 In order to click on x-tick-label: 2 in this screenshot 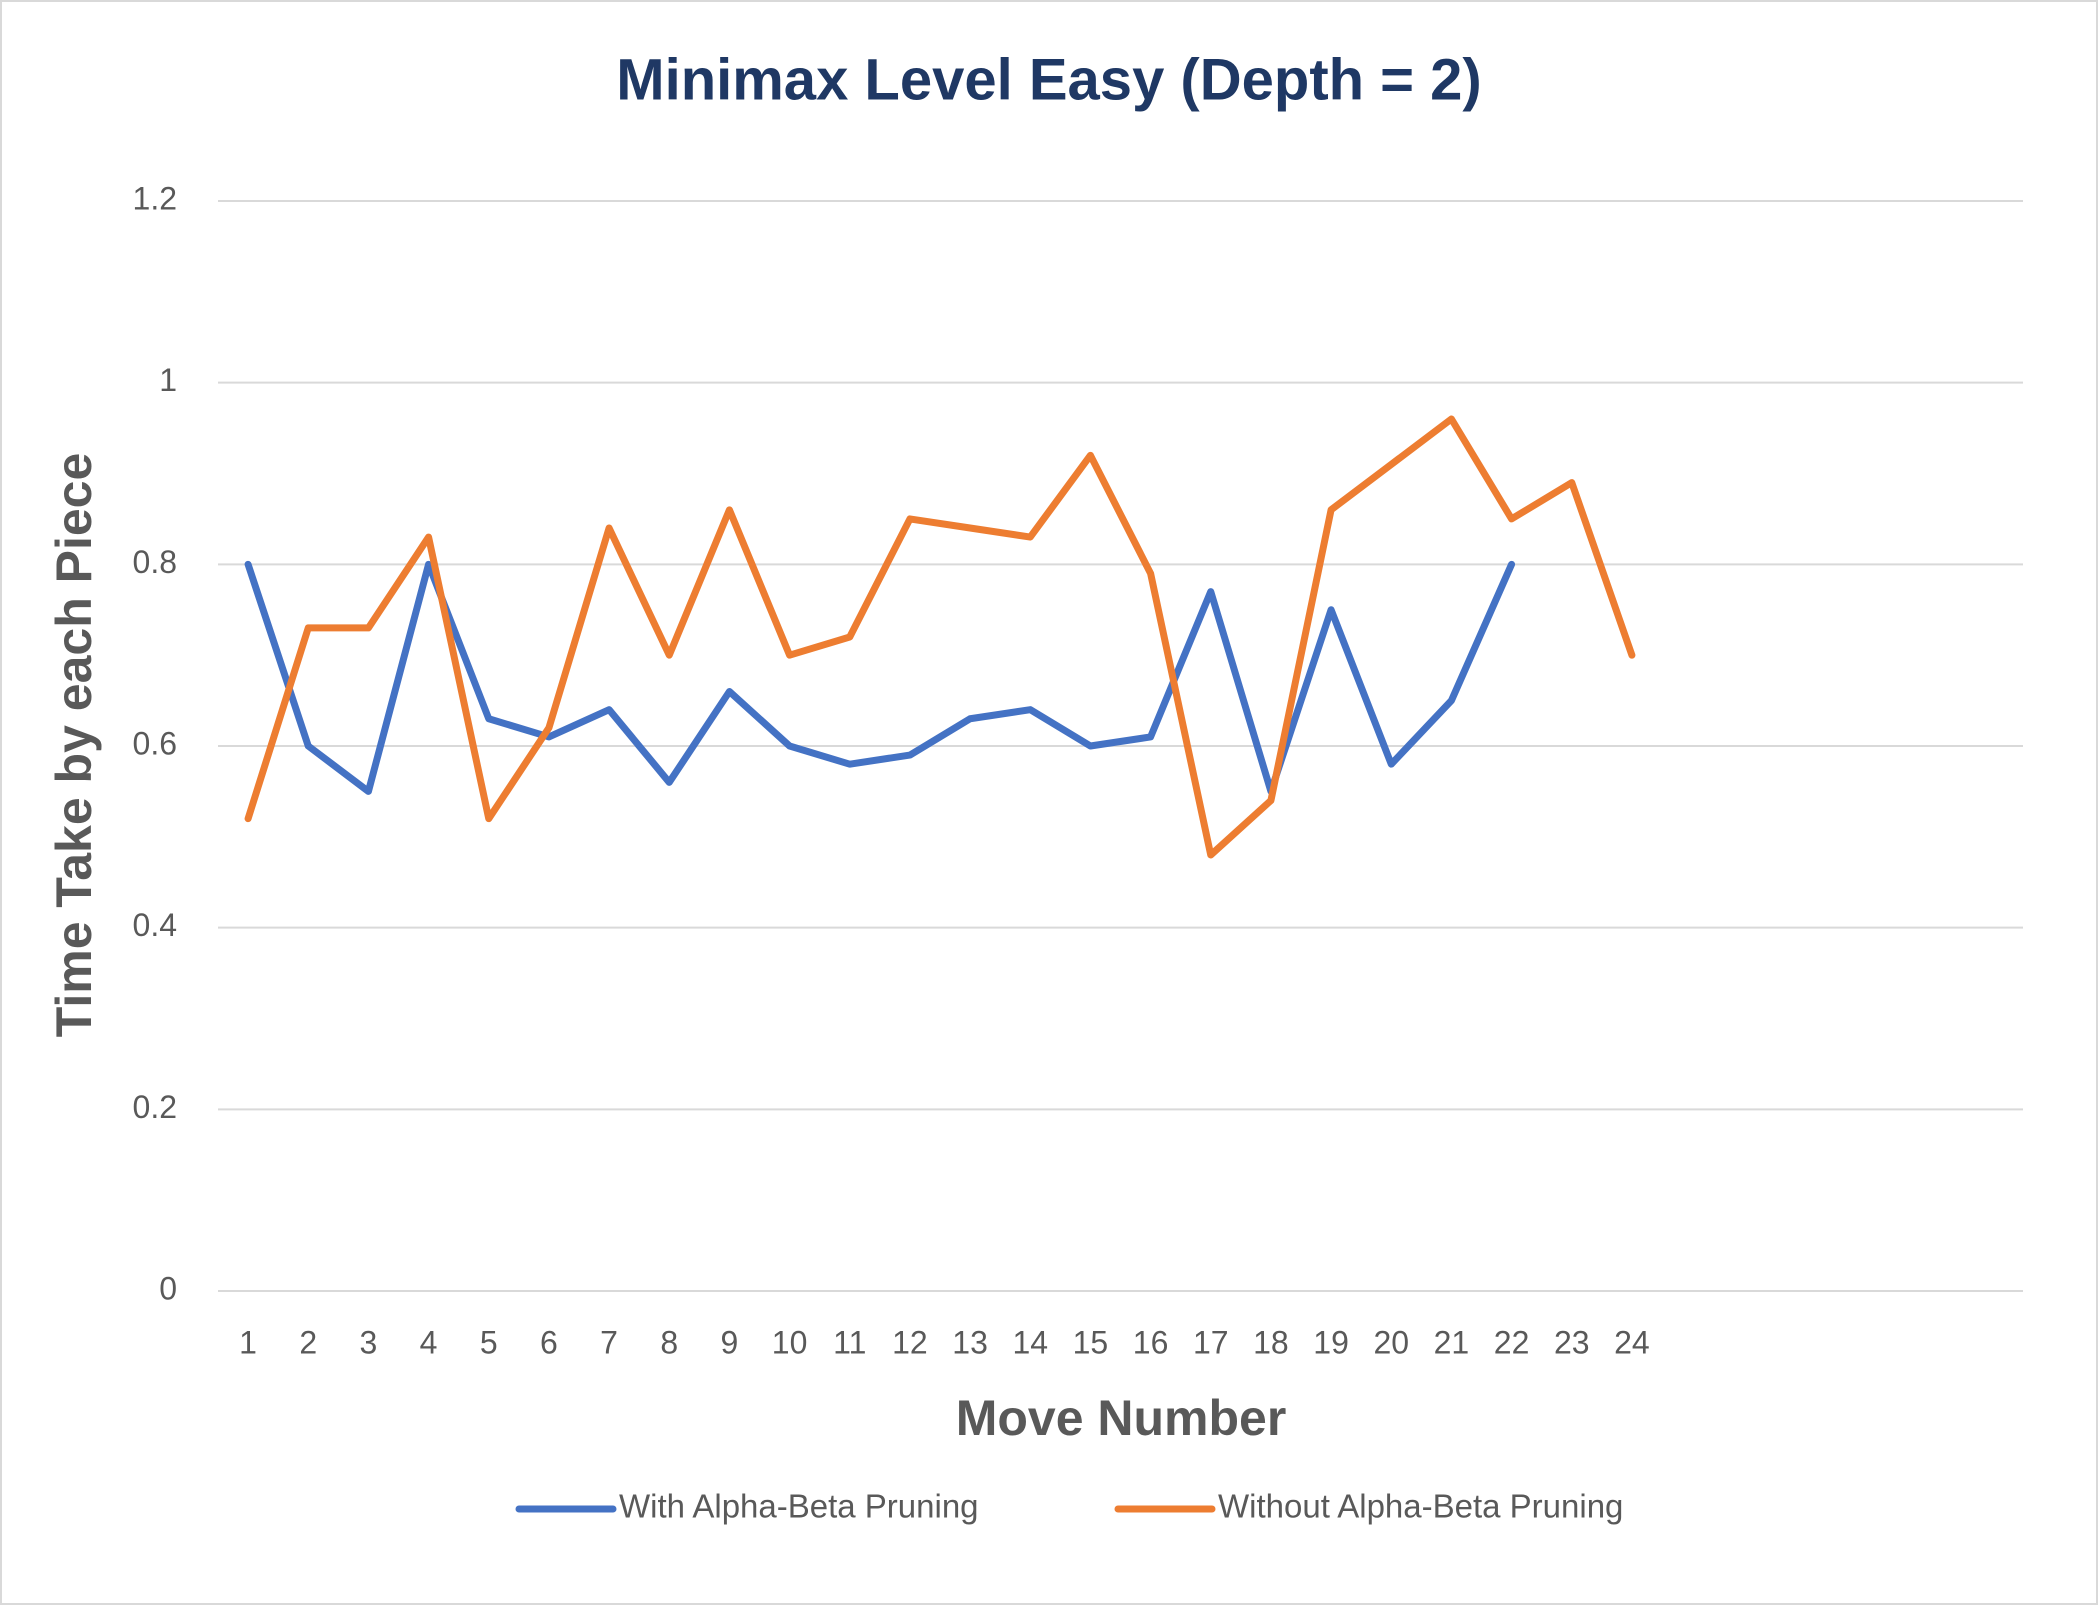, I will do `click(308, 1342)`.